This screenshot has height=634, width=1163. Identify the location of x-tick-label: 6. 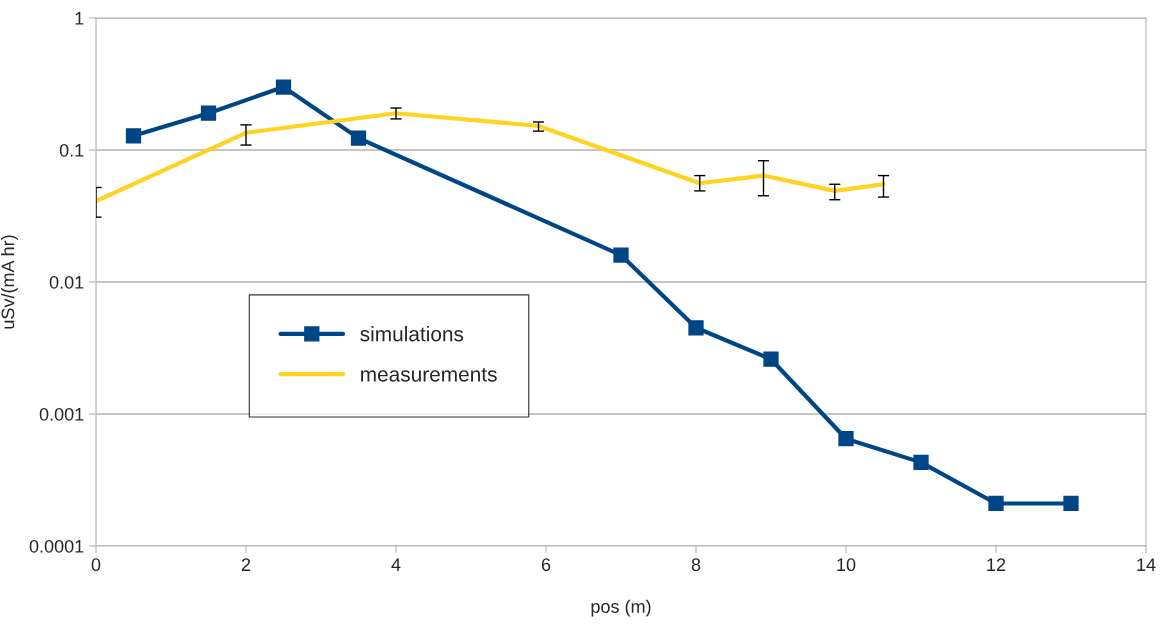
(546, 565).